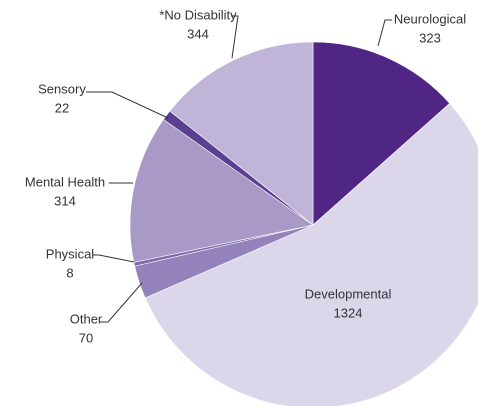 This screenshot has width=478, height=406. I want to click on slice-value: 70, so click(86, 337).